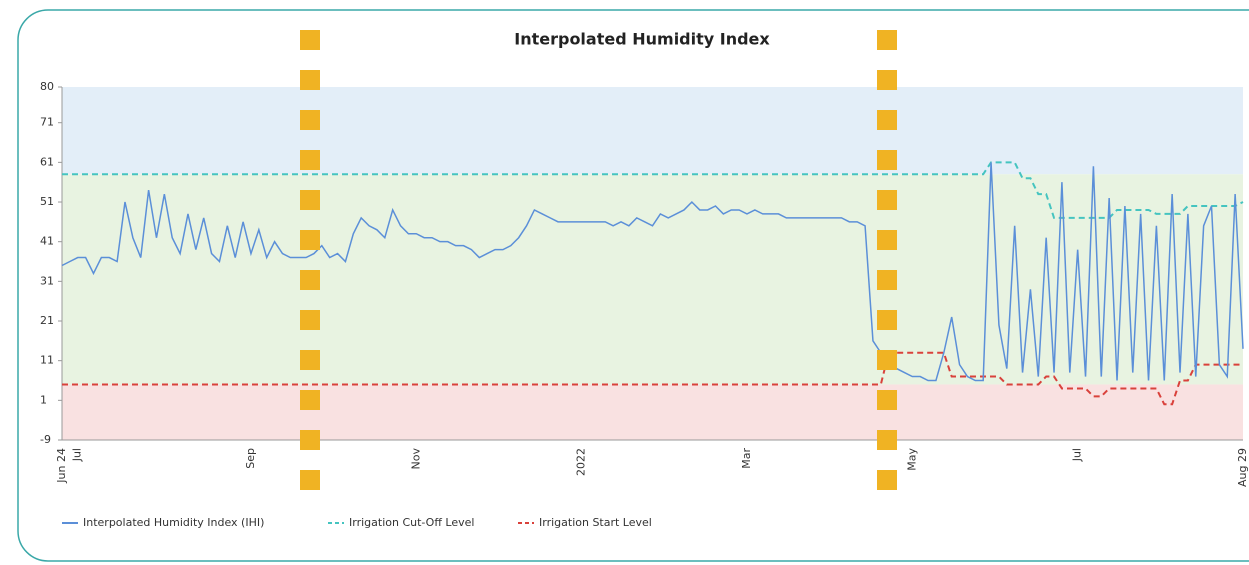 Image resolution: width=1249 pixels, height=565 pixels. I want to click on x-tick-label: Sep, so click(250, 458).